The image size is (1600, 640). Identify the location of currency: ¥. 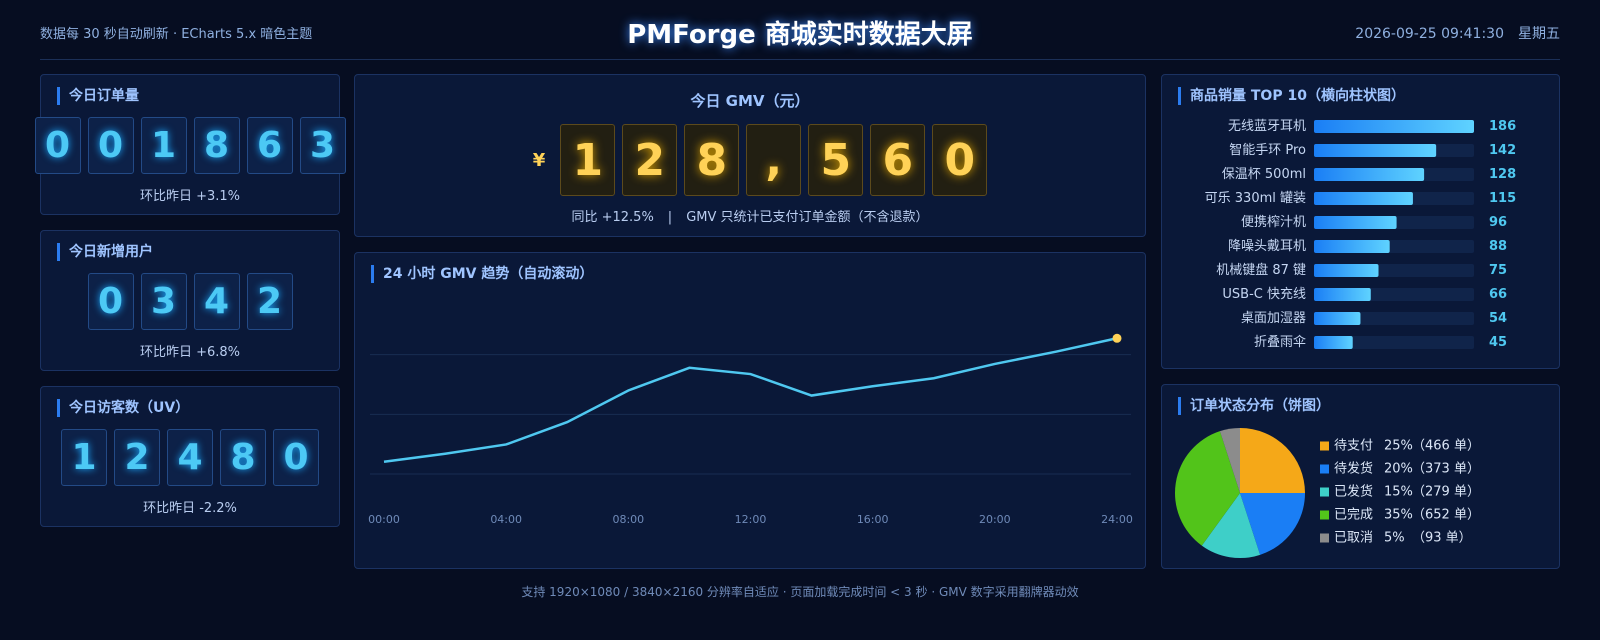
(539, 160).